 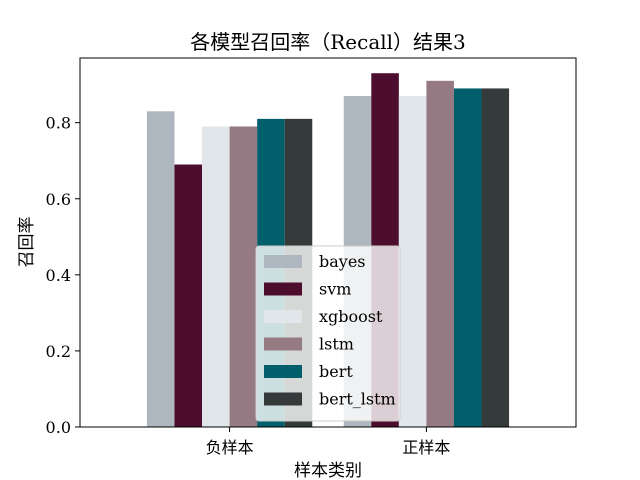 I want to click on y-tick-label: 0.4, so click(x=58, y=275).